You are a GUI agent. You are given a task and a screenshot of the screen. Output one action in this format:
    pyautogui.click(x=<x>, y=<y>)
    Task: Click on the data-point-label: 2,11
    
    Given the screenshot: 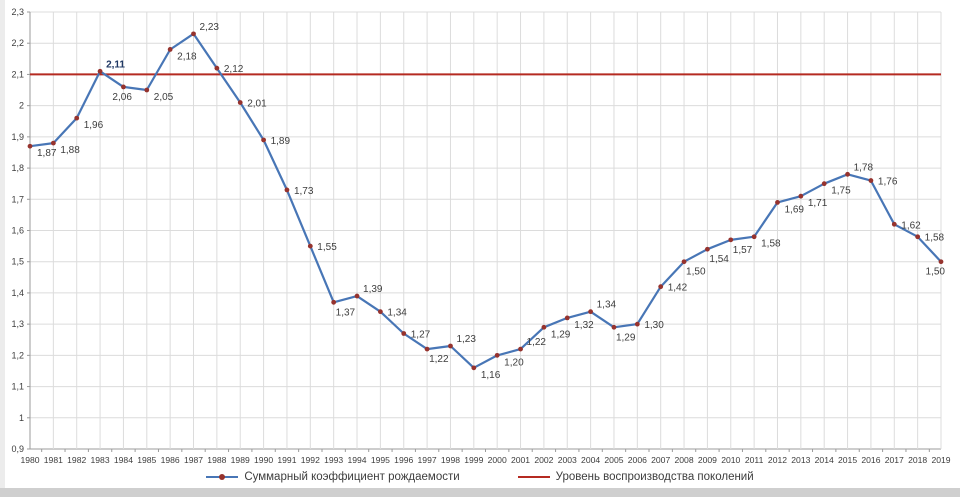 What is the action you would take?
    pyautogui.click(x=115, y=64)
    